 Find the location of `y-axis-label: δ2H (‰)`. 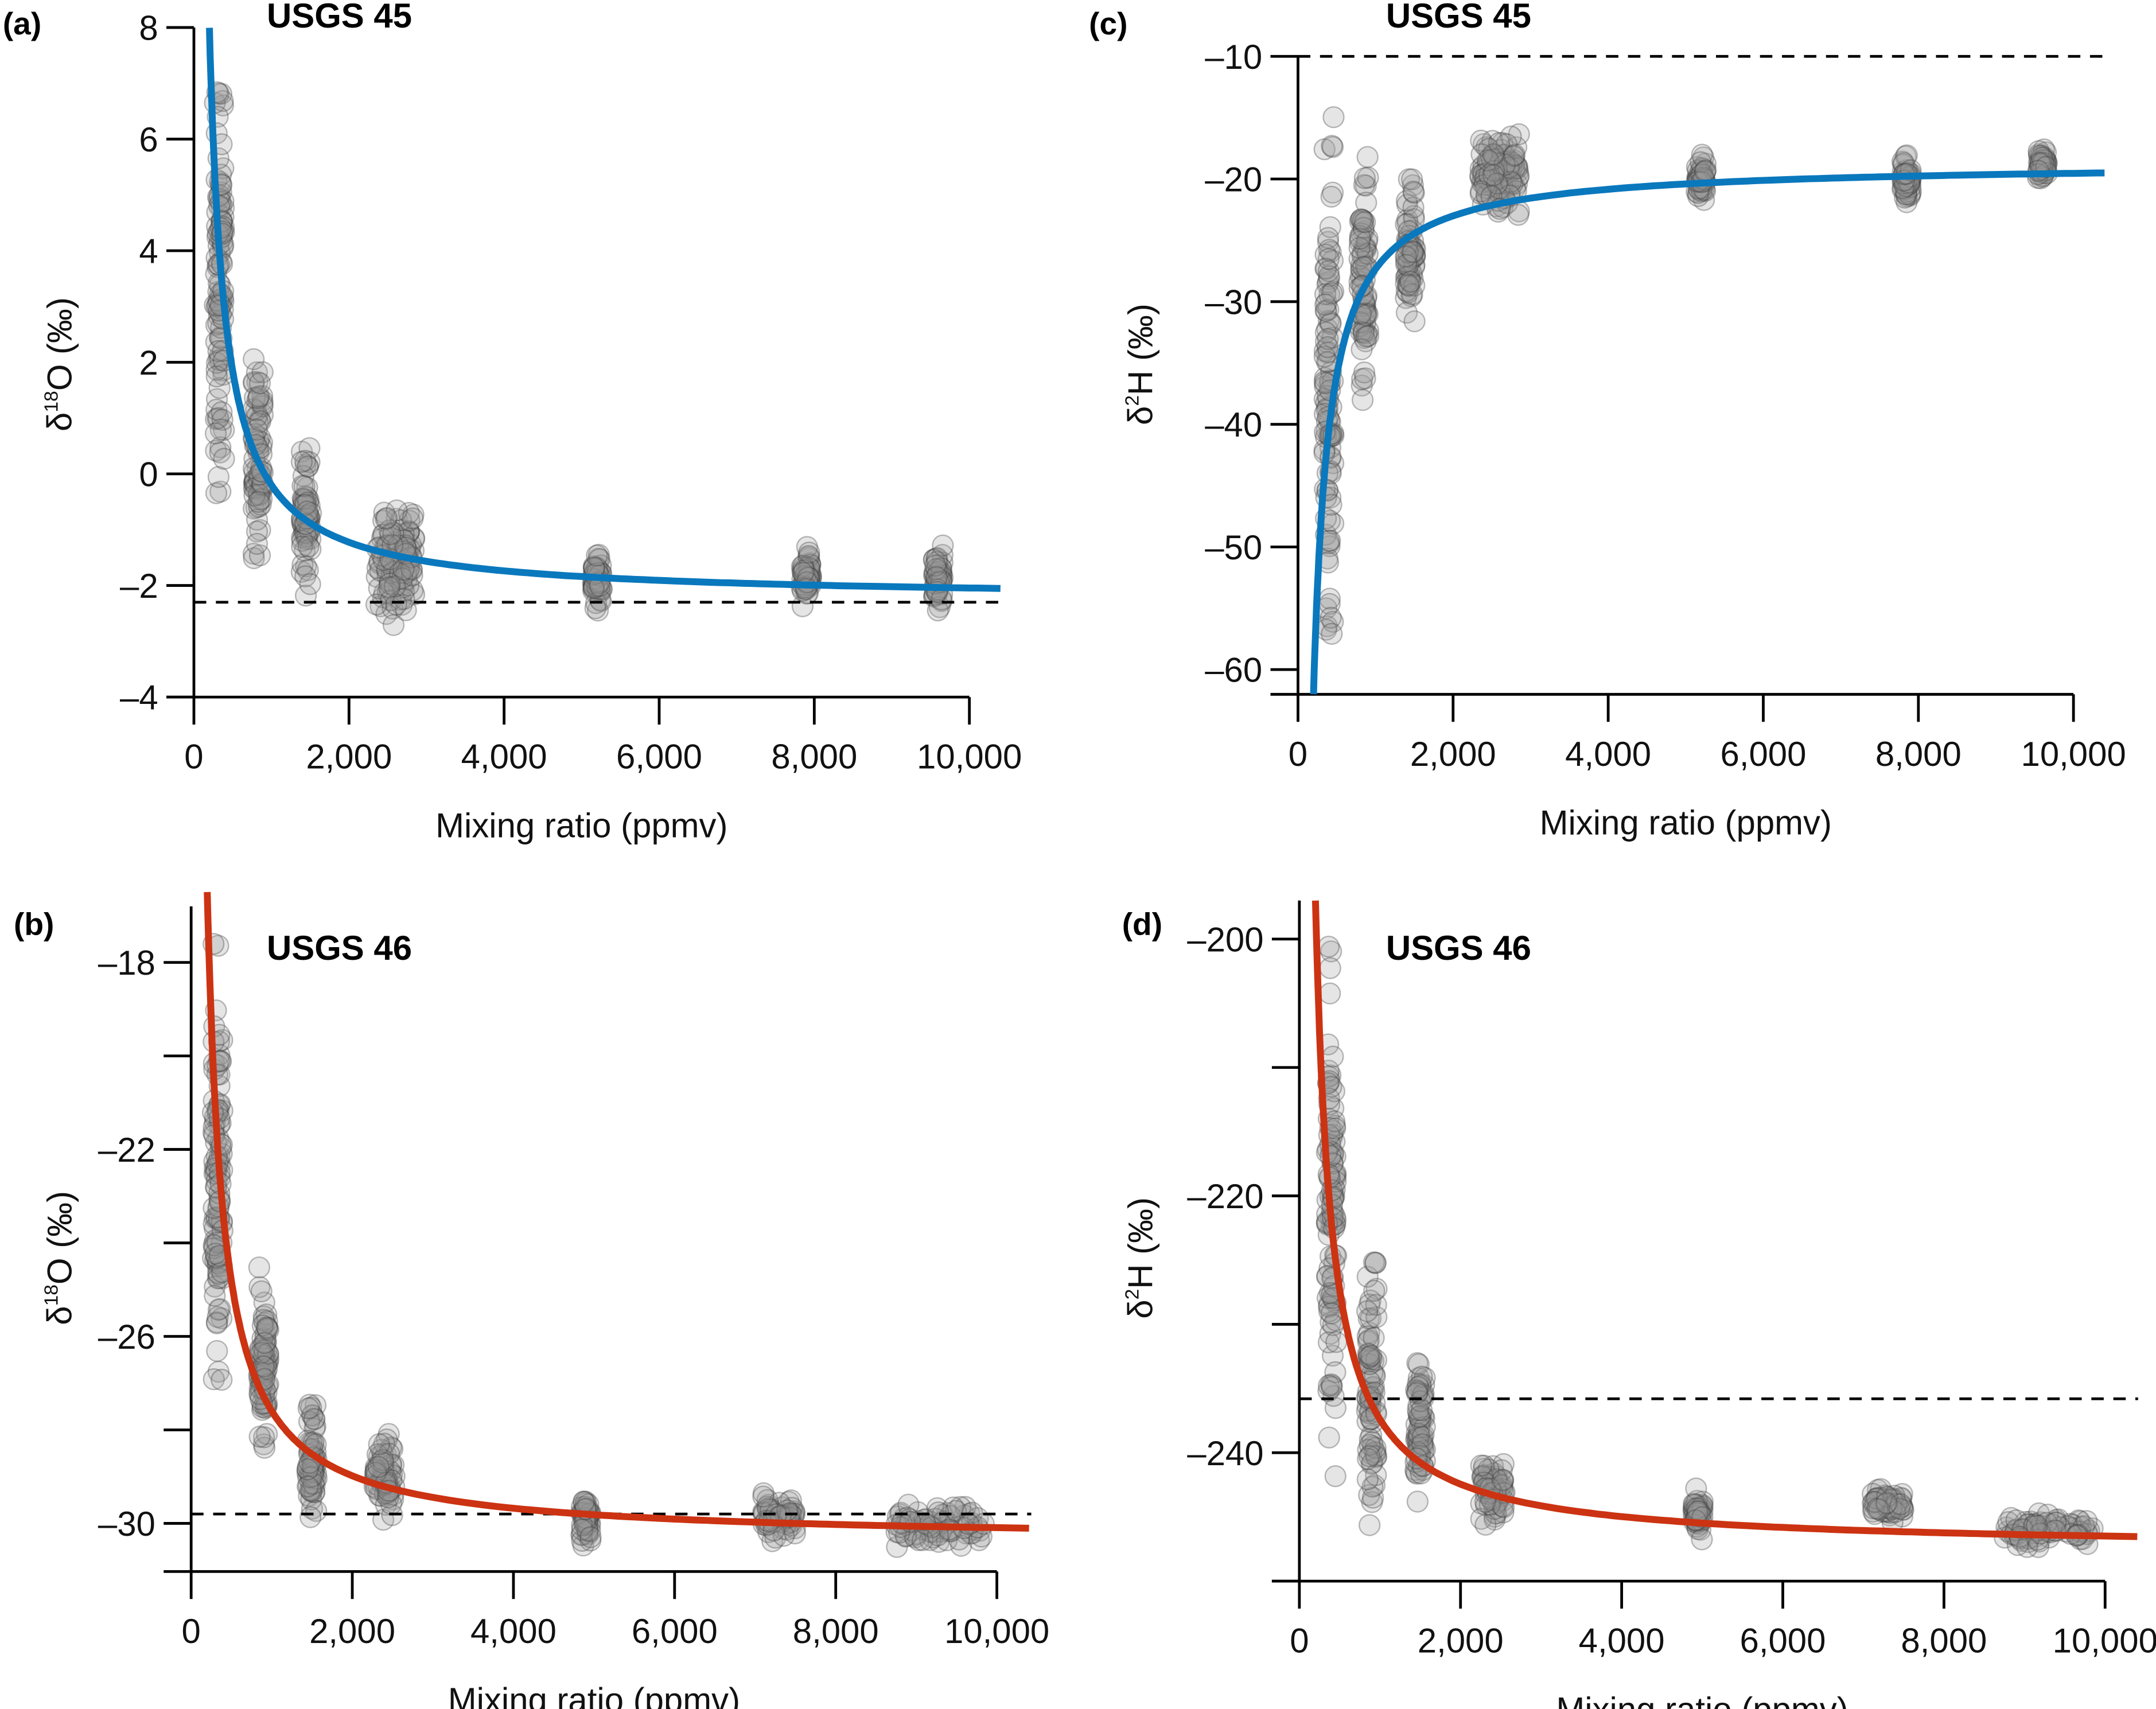

y-axis-label: δ2H (‰) is located at coordinates (1140, 364).